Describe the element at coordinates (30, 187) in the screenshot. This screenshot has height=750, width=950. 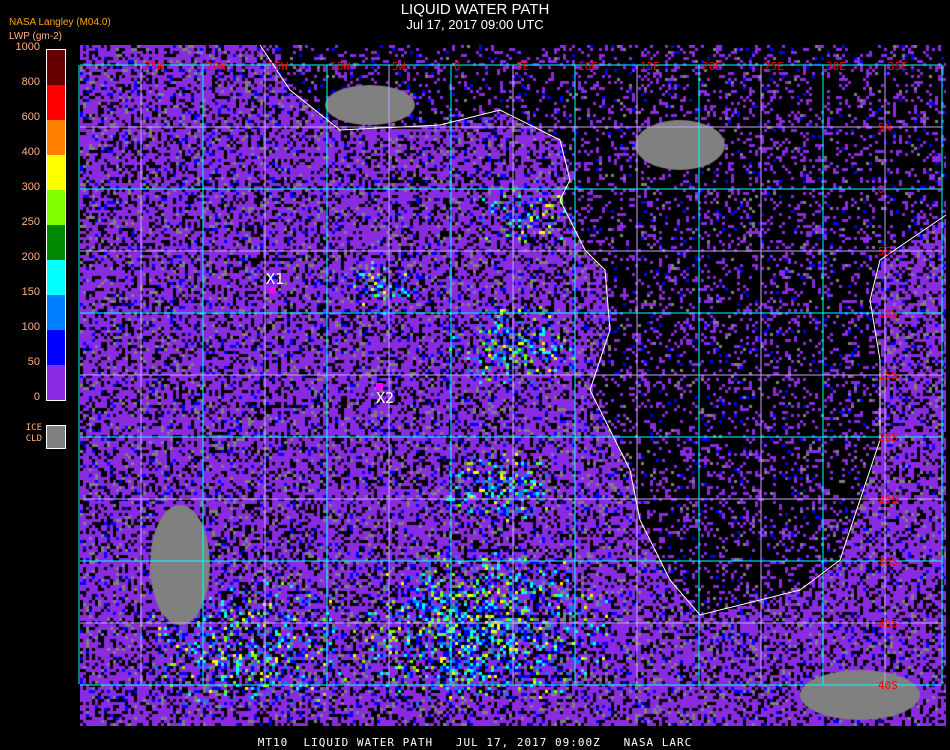
I see `legend-tick-label: 300` at that location.